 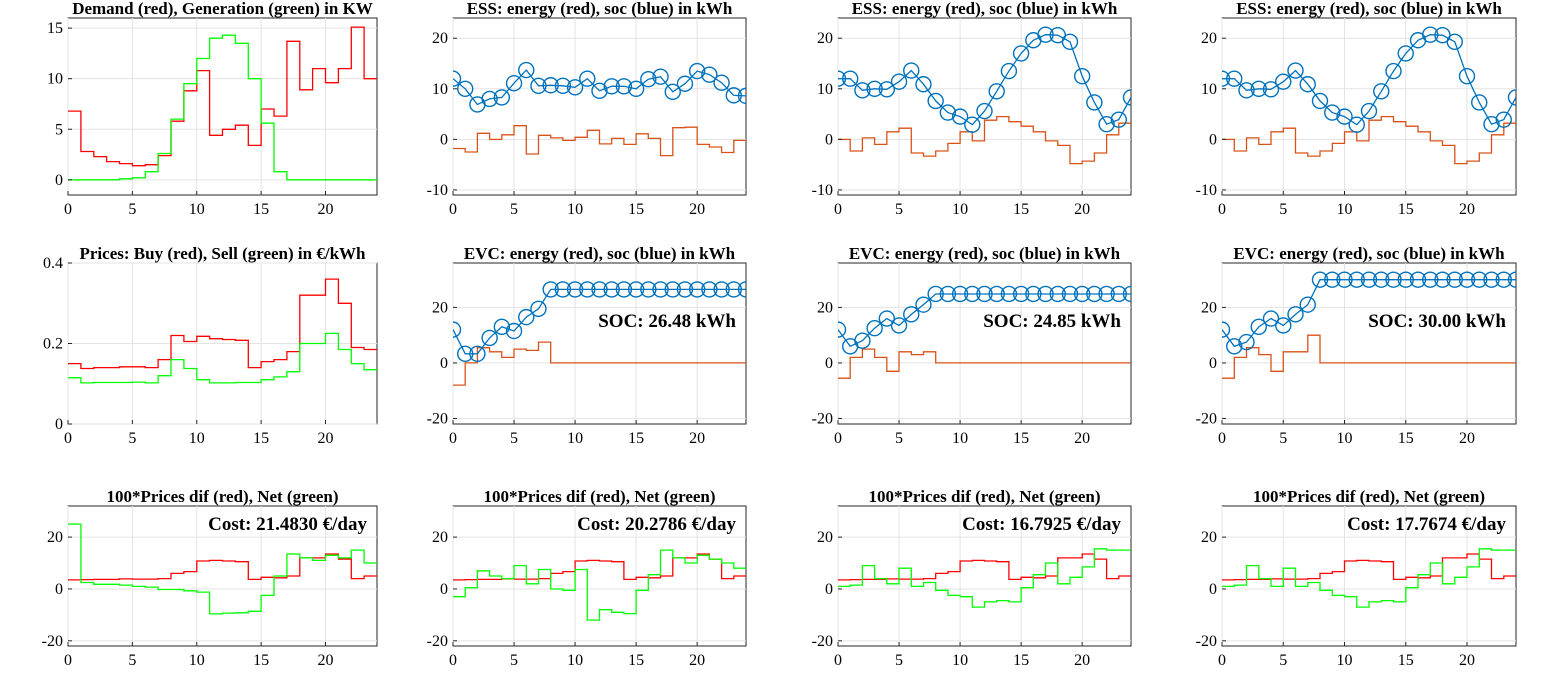 I want to click on subplot-annotation: SOC: 30.00 kWh, so click(x=1437, y=321).